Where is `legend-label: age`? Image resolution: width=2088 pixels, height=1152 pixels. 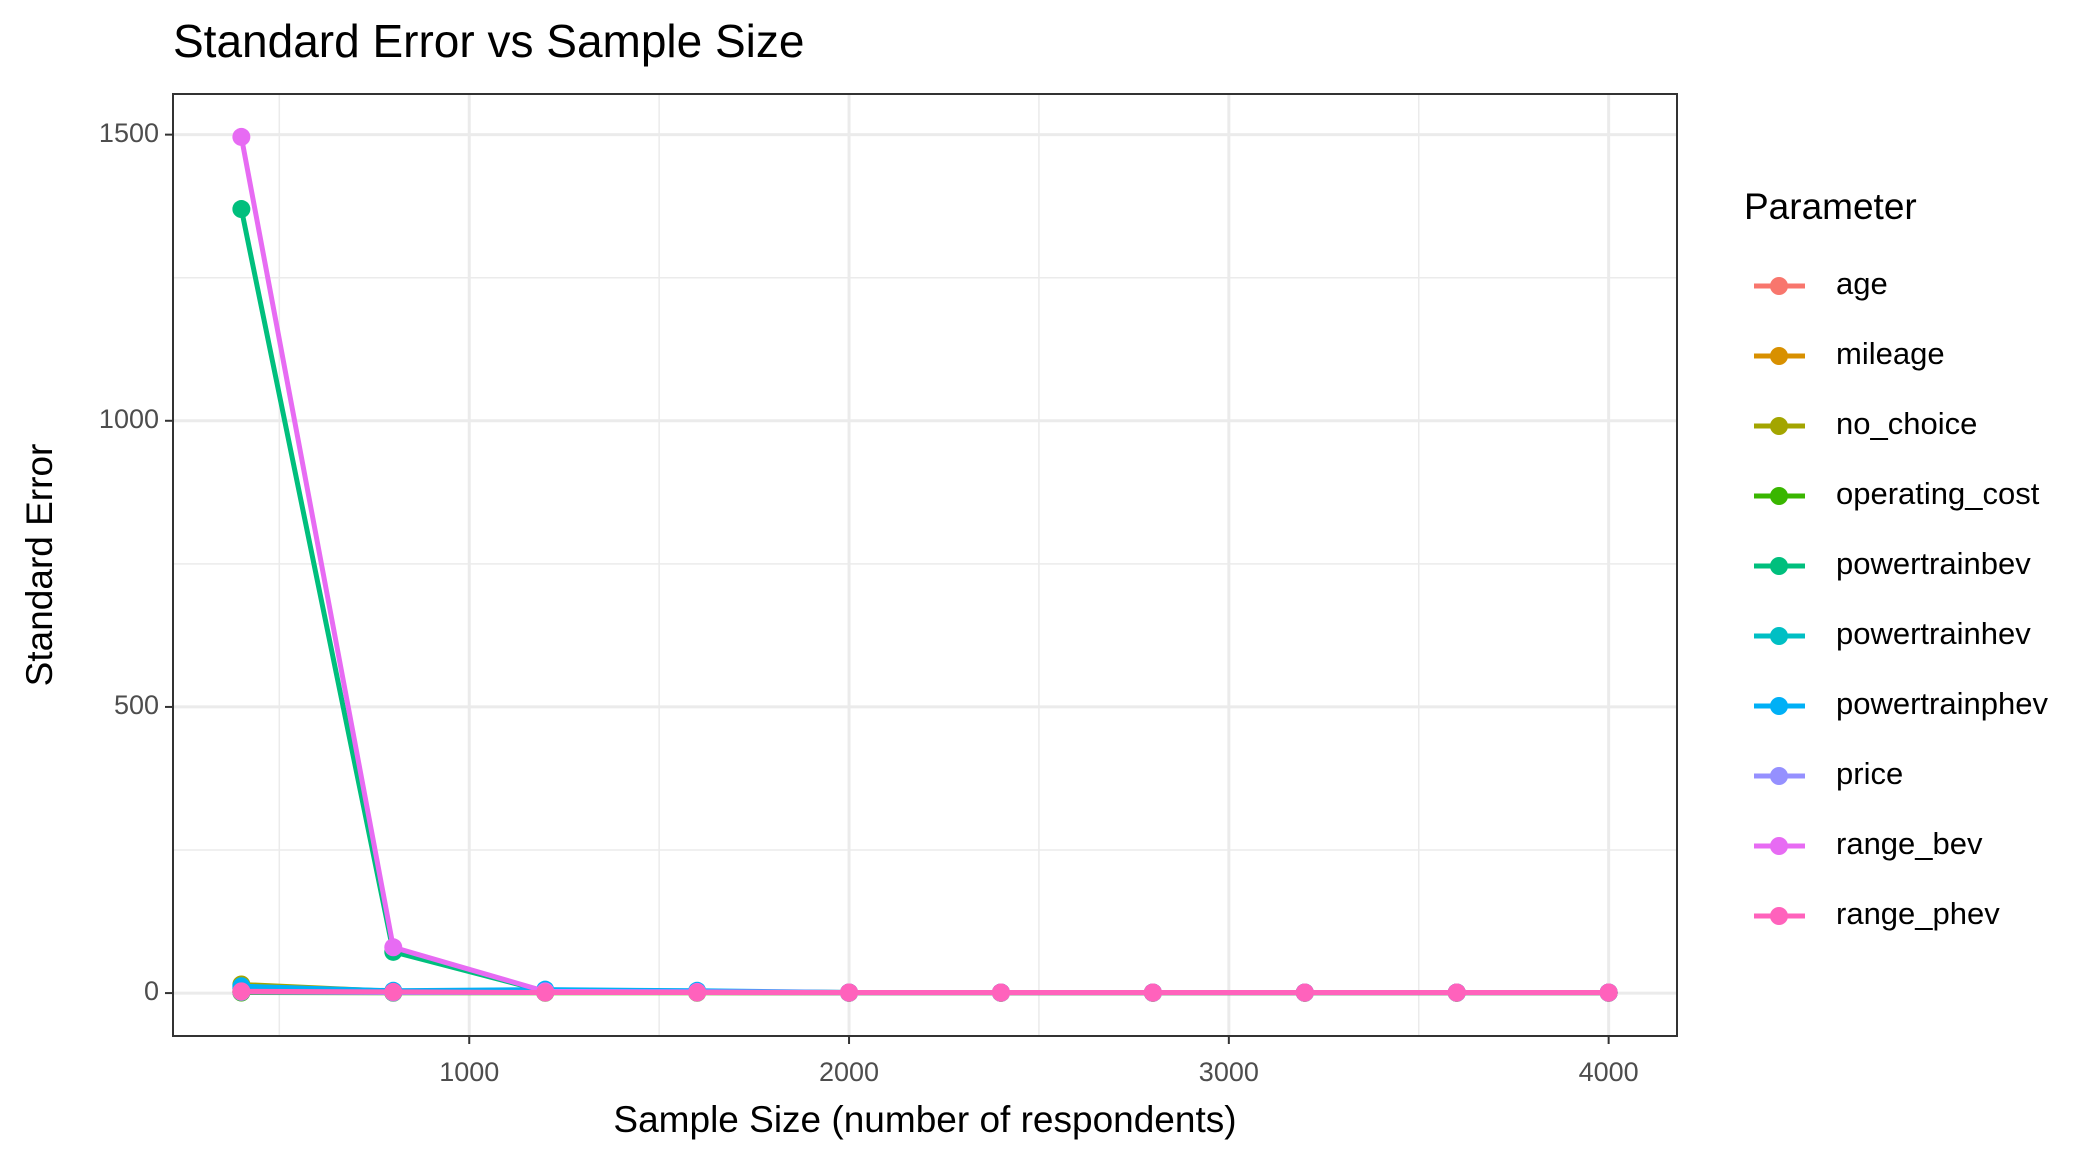 legend-label: age is located at coordinates (1862, 283).